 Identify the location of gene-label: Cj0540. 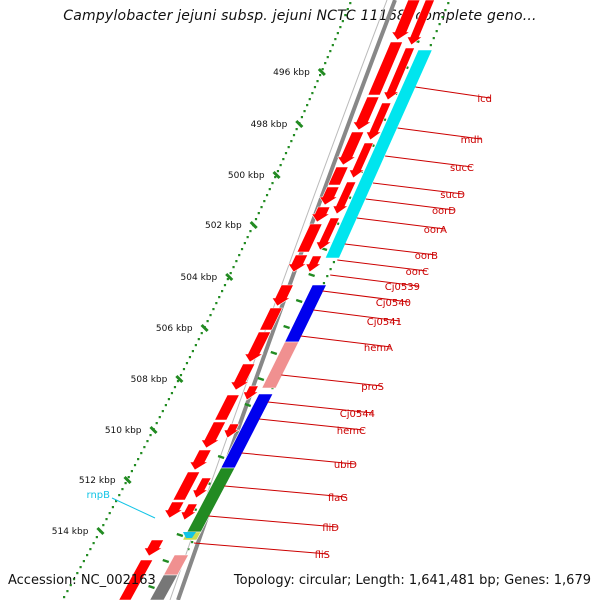
(393, 303).